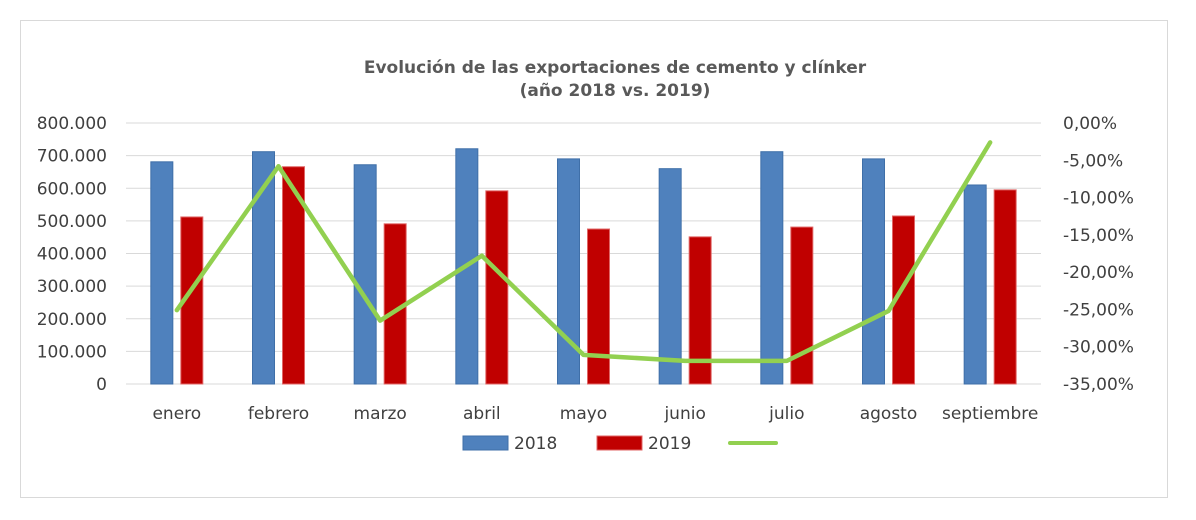 This screenshot has width=1196, height=520. What do you see at coordinates (72, 320) in the screenshot?
I see `left-tick-label: 200.000` at bounding box center [72, 320].